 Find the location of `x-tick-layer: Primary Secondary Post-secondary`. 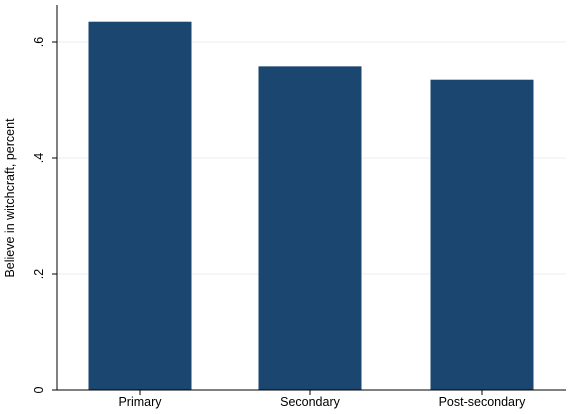

x-tick-layer: Primary Secondary Post-secondary is located at coordinates (322, 399).